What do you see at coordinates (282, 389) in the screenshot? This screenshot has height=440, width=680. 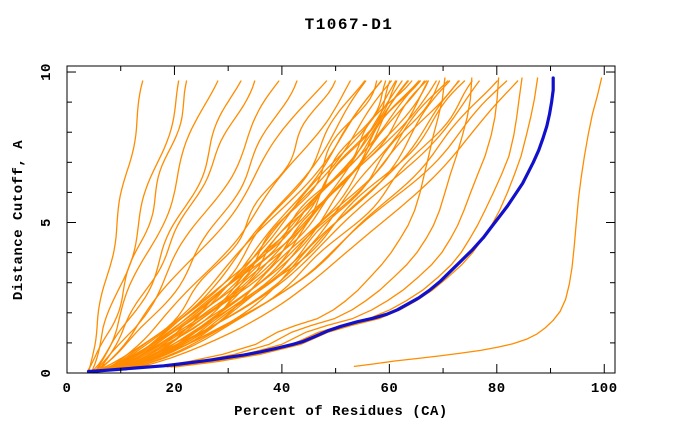 I see `x-tick-label: 40` at bounding box center [282, 389].